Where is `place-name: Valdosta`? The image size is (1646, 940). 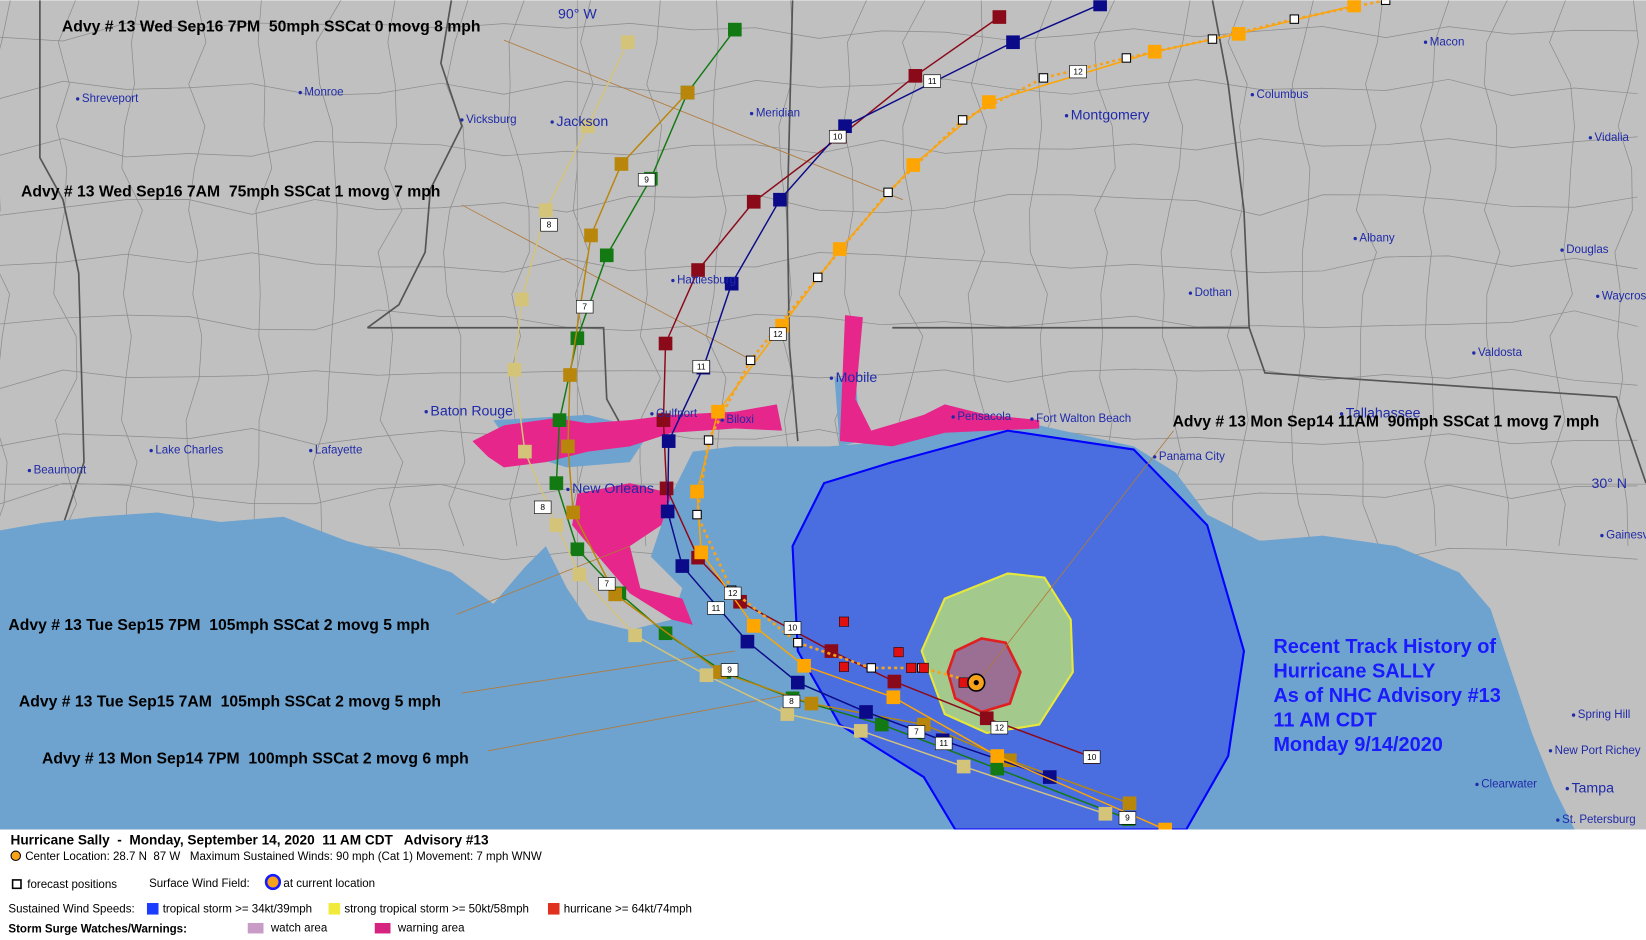
place-name: Valdosta is located at coordinates (1500, 353).